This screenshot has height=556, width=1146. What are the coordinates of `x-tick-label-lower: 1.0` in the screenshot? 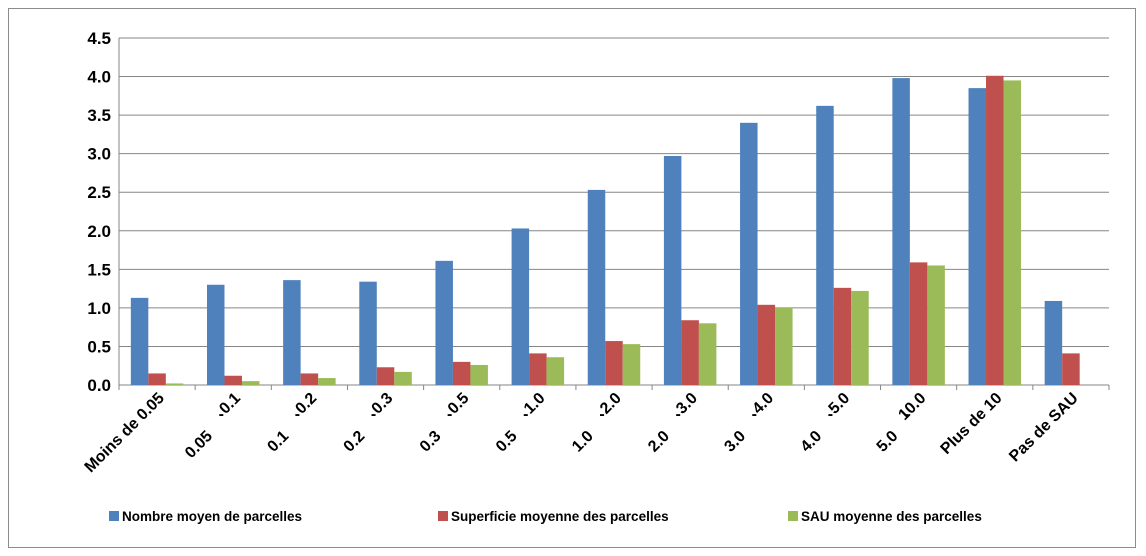 It's located at (583, 442).